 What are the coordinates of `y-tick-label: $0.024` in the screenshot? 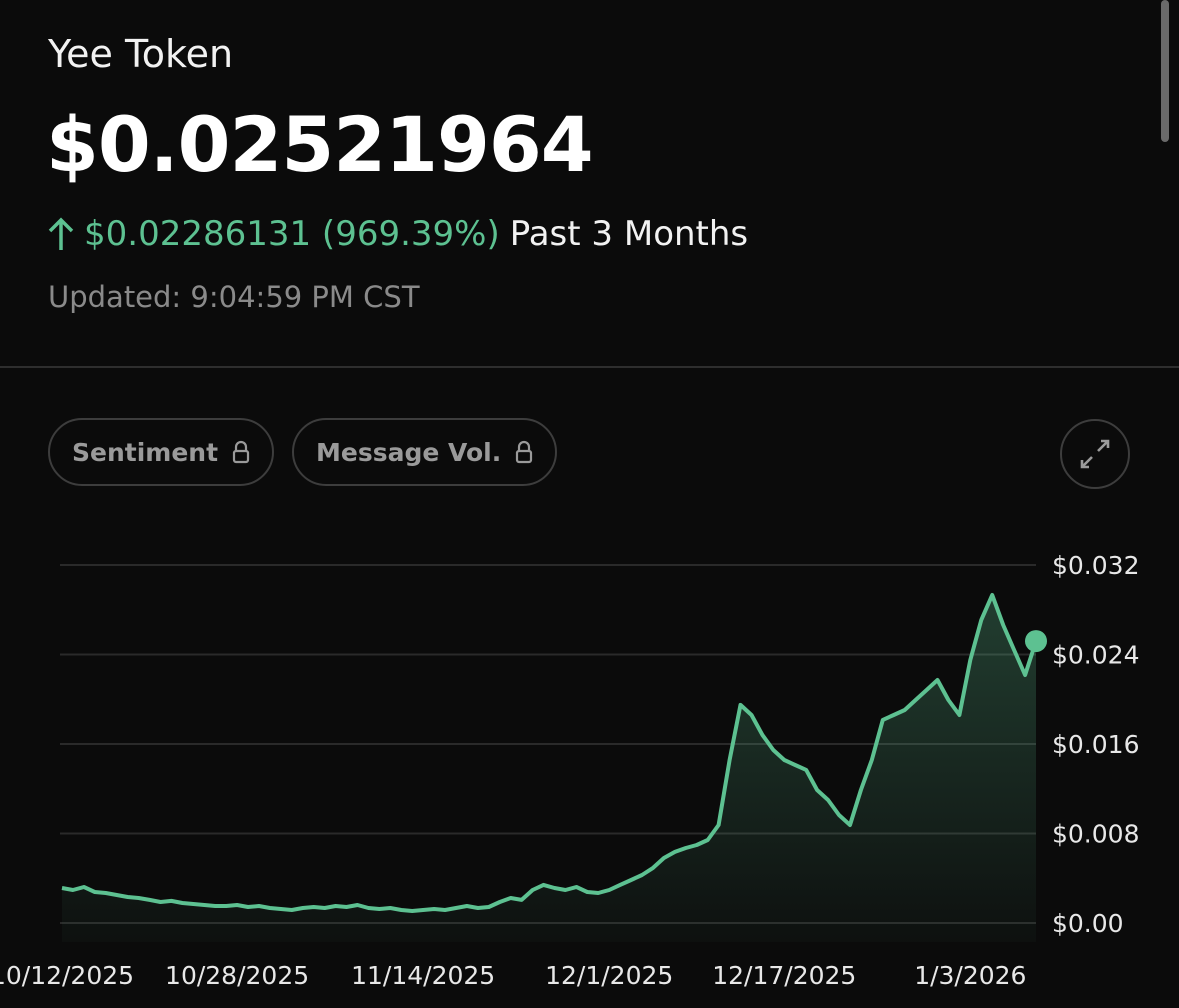 It's located at (1095, 654).